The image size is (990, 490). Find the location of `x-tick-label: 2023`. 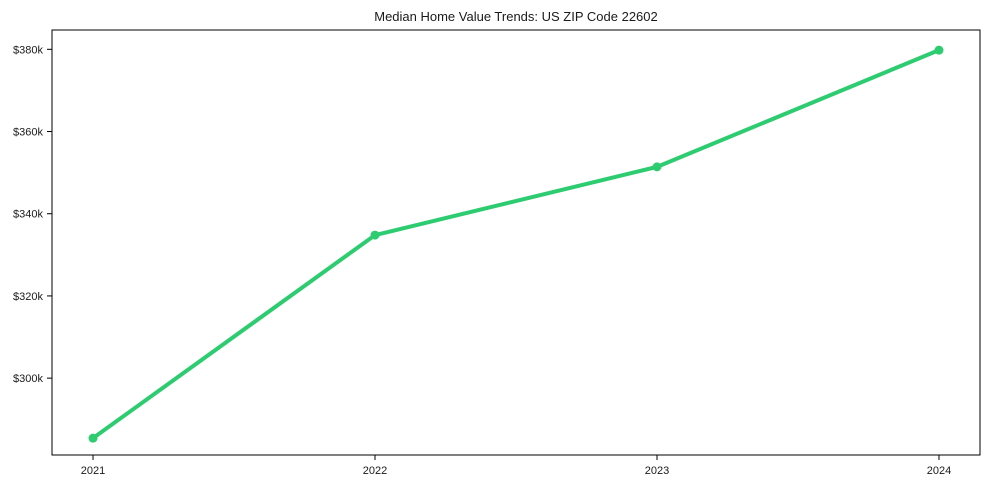

x-tick-label: 2023 is located at coordinates (657, 471).